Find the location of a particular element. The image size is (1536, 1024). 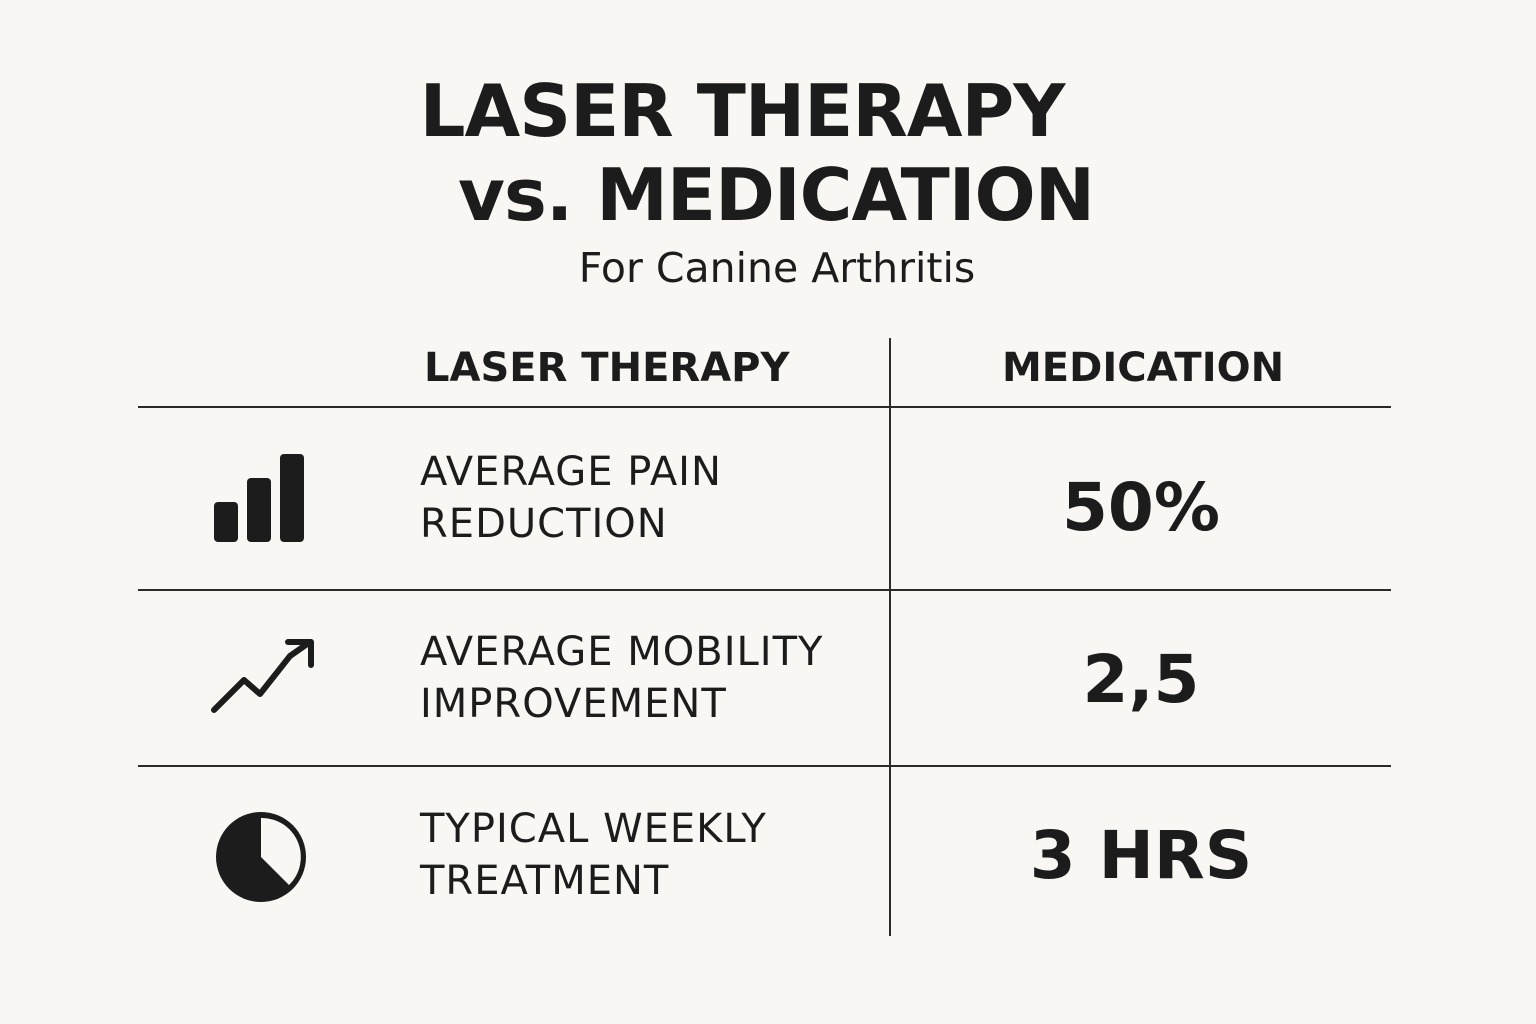

row-label-line-1: AVERAGE PAIN is located at coordinates (571, 472).